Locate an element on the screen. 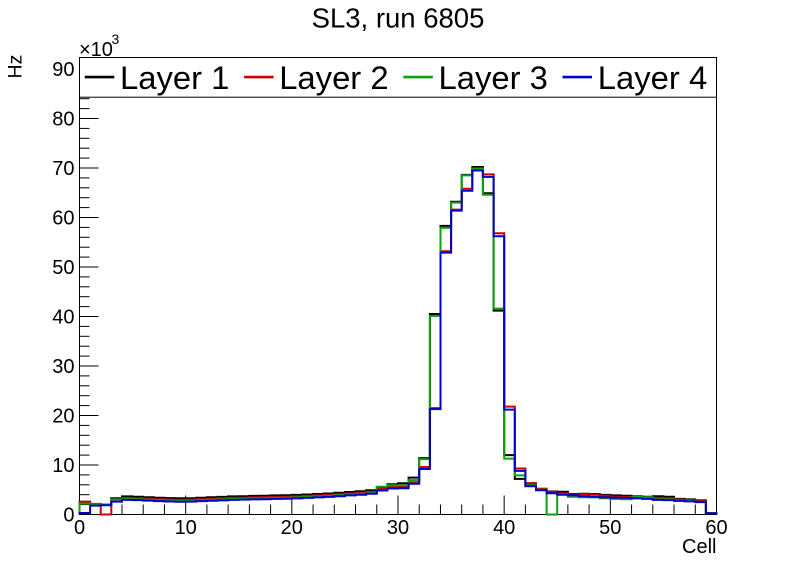  svg-text: Layer 4 is located at coordinates (652, 77).